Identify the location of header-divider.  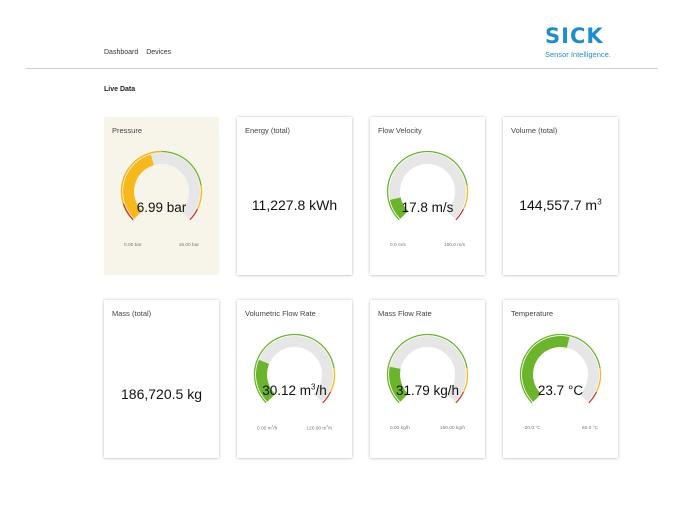
(342, 68).